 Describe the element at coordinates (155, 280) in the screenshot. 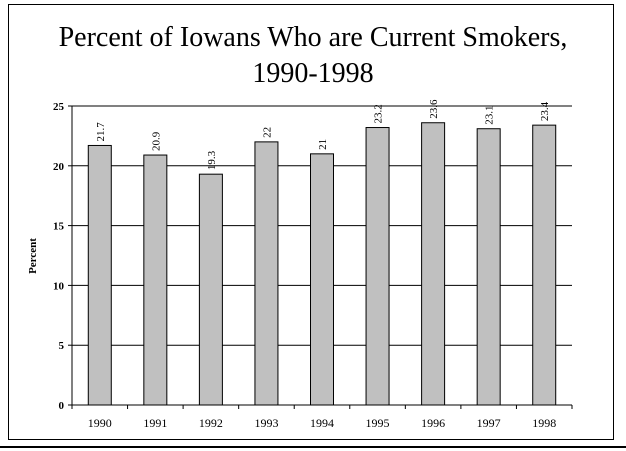

I see `bar-1991` at that location.